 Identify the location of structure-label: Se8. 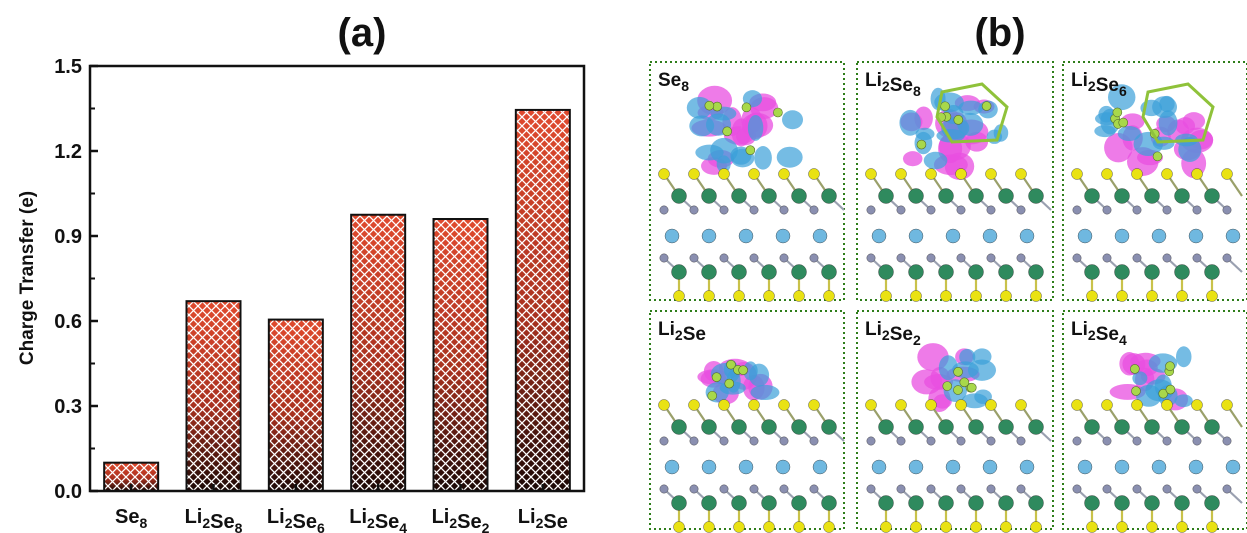
(673, 82).